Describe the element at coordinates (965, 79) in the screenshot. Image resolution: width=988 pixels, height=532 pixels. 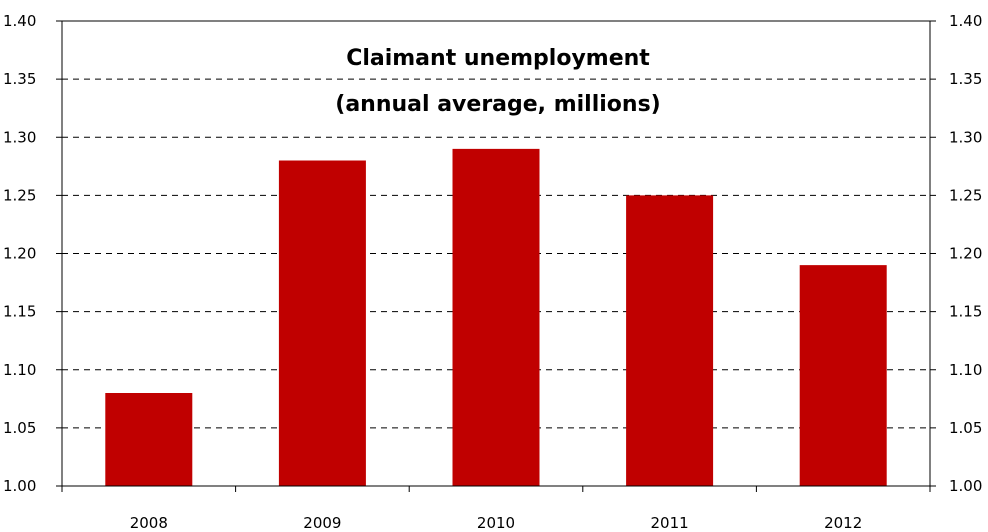
I see `y-tick-label-right: 1.35` at that location.